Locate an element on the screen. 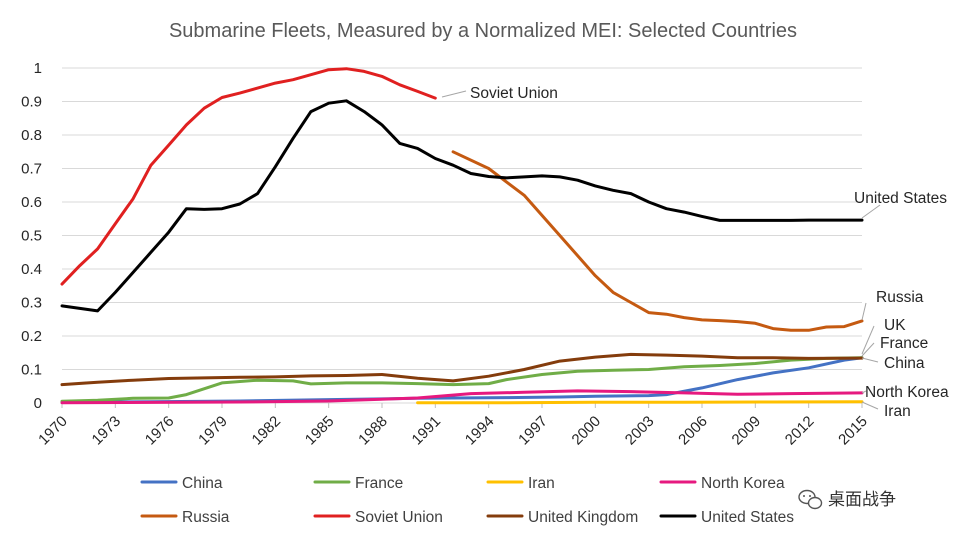  north-korea-label: North Korea is located at coordinates (907, 392).